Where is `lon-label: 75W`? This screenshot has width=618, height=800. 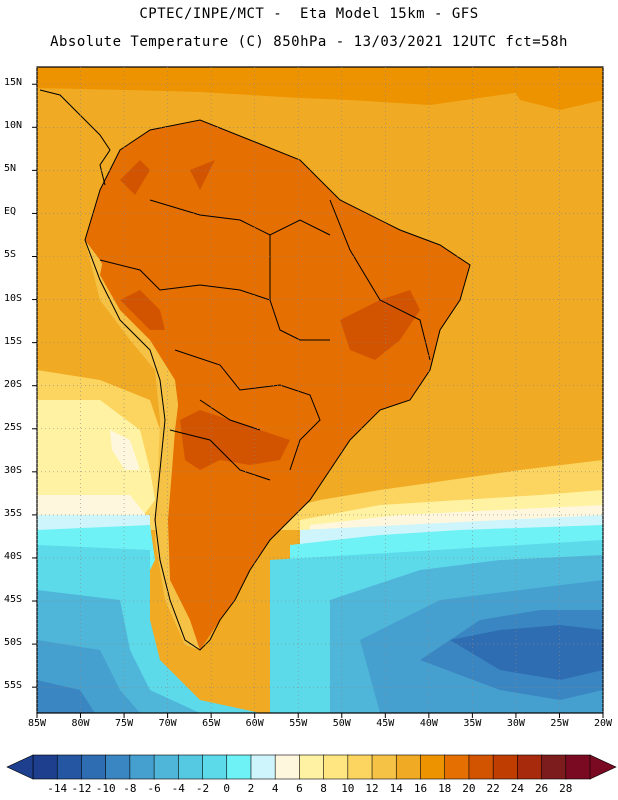 lon-label: 75W is located at coordinates (124, 723).